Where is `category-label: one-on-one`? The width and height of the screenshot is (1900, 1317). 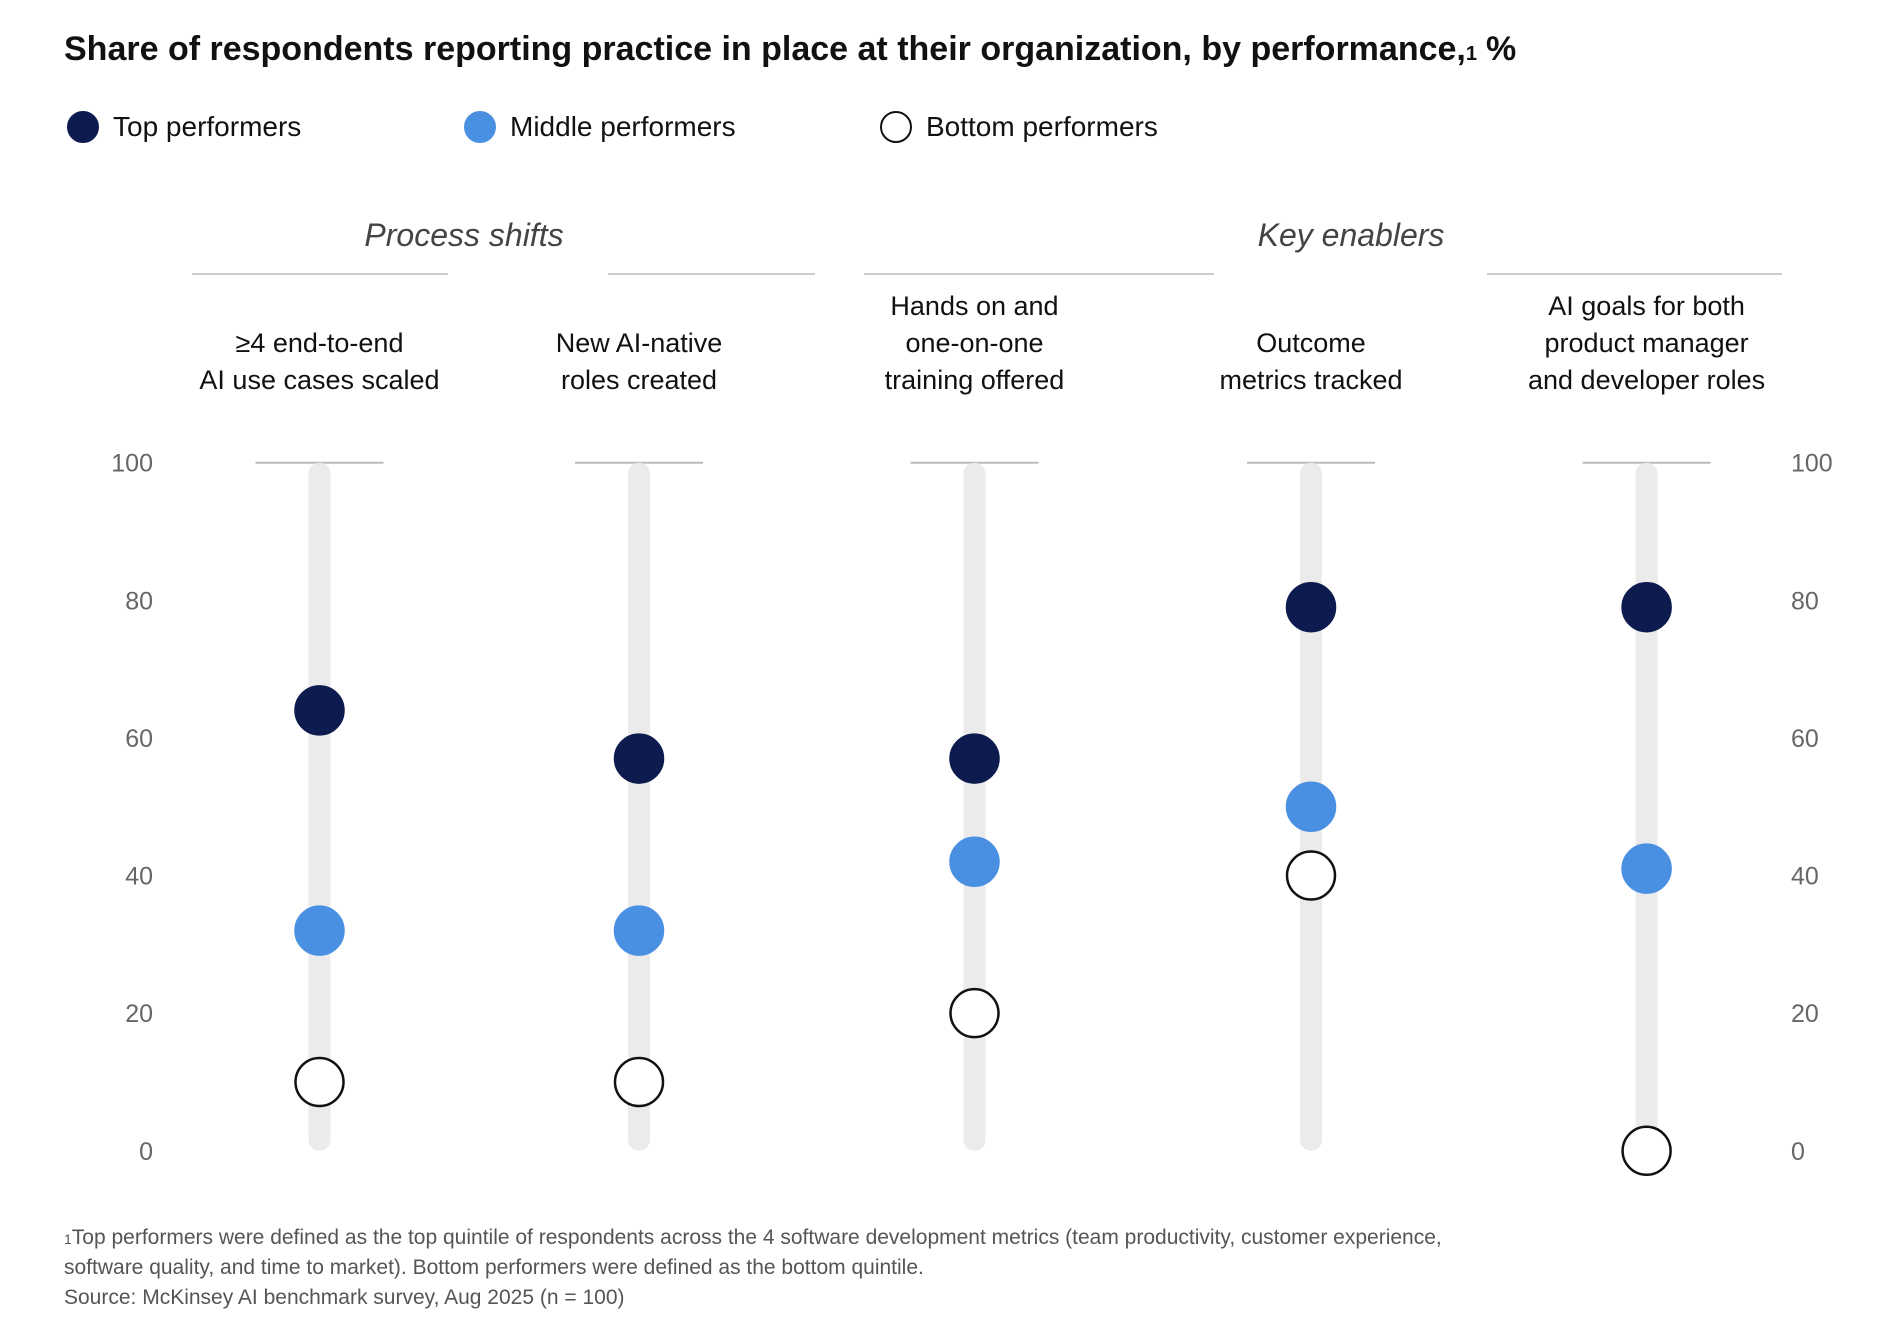 category-label: one-on-one is located at coordinates (974, 343).